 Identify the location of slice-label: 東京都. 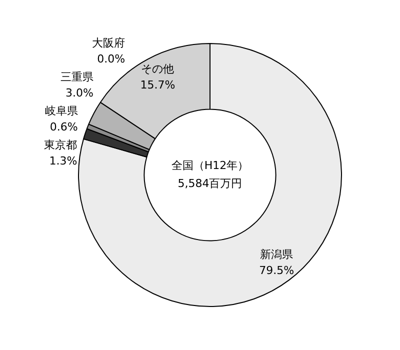
(61, 145).